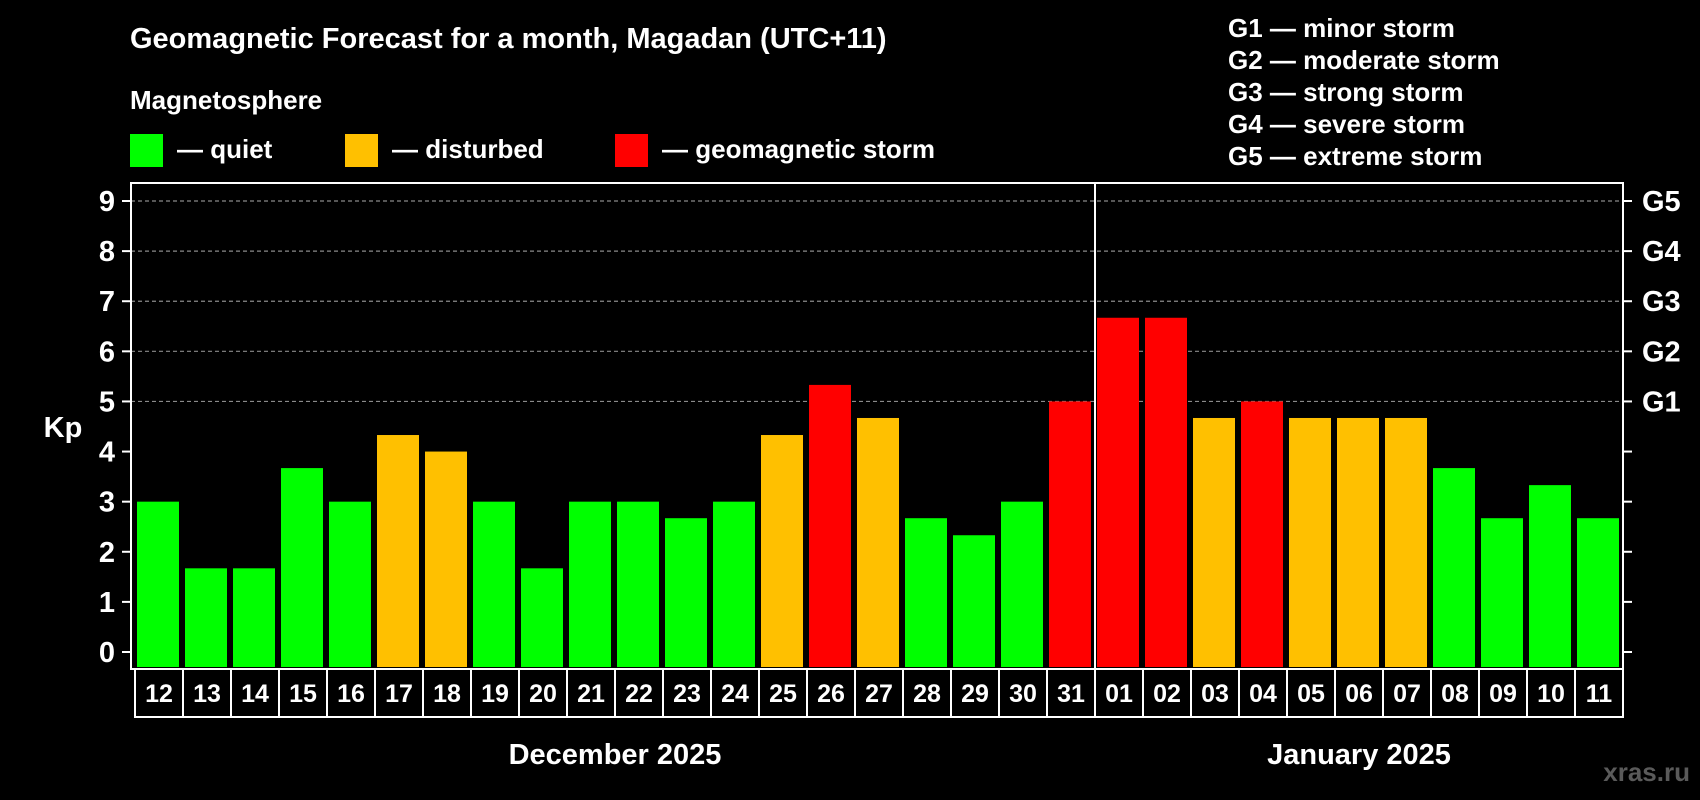 Image resolution: width=1700 pixels, height=800 pixels. Describe the element at coordinates (1599, 694) in the screenshot. I see `x-tick-label: 11` at that location.